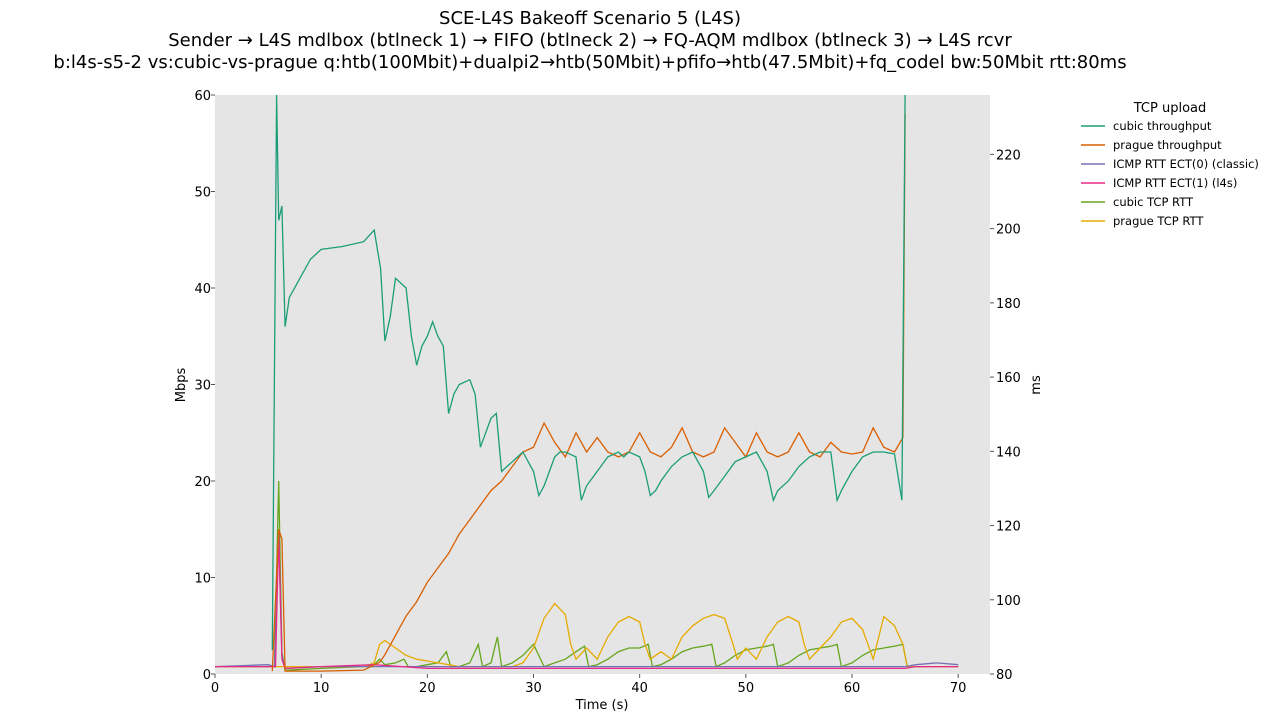 The height and width of the screenshot is (725, 1275). Describe the element at coordinates (1175, 183) in the screenshot. I see `legend-label: ICMP RTT ECT(1) (l4s)` at that location.